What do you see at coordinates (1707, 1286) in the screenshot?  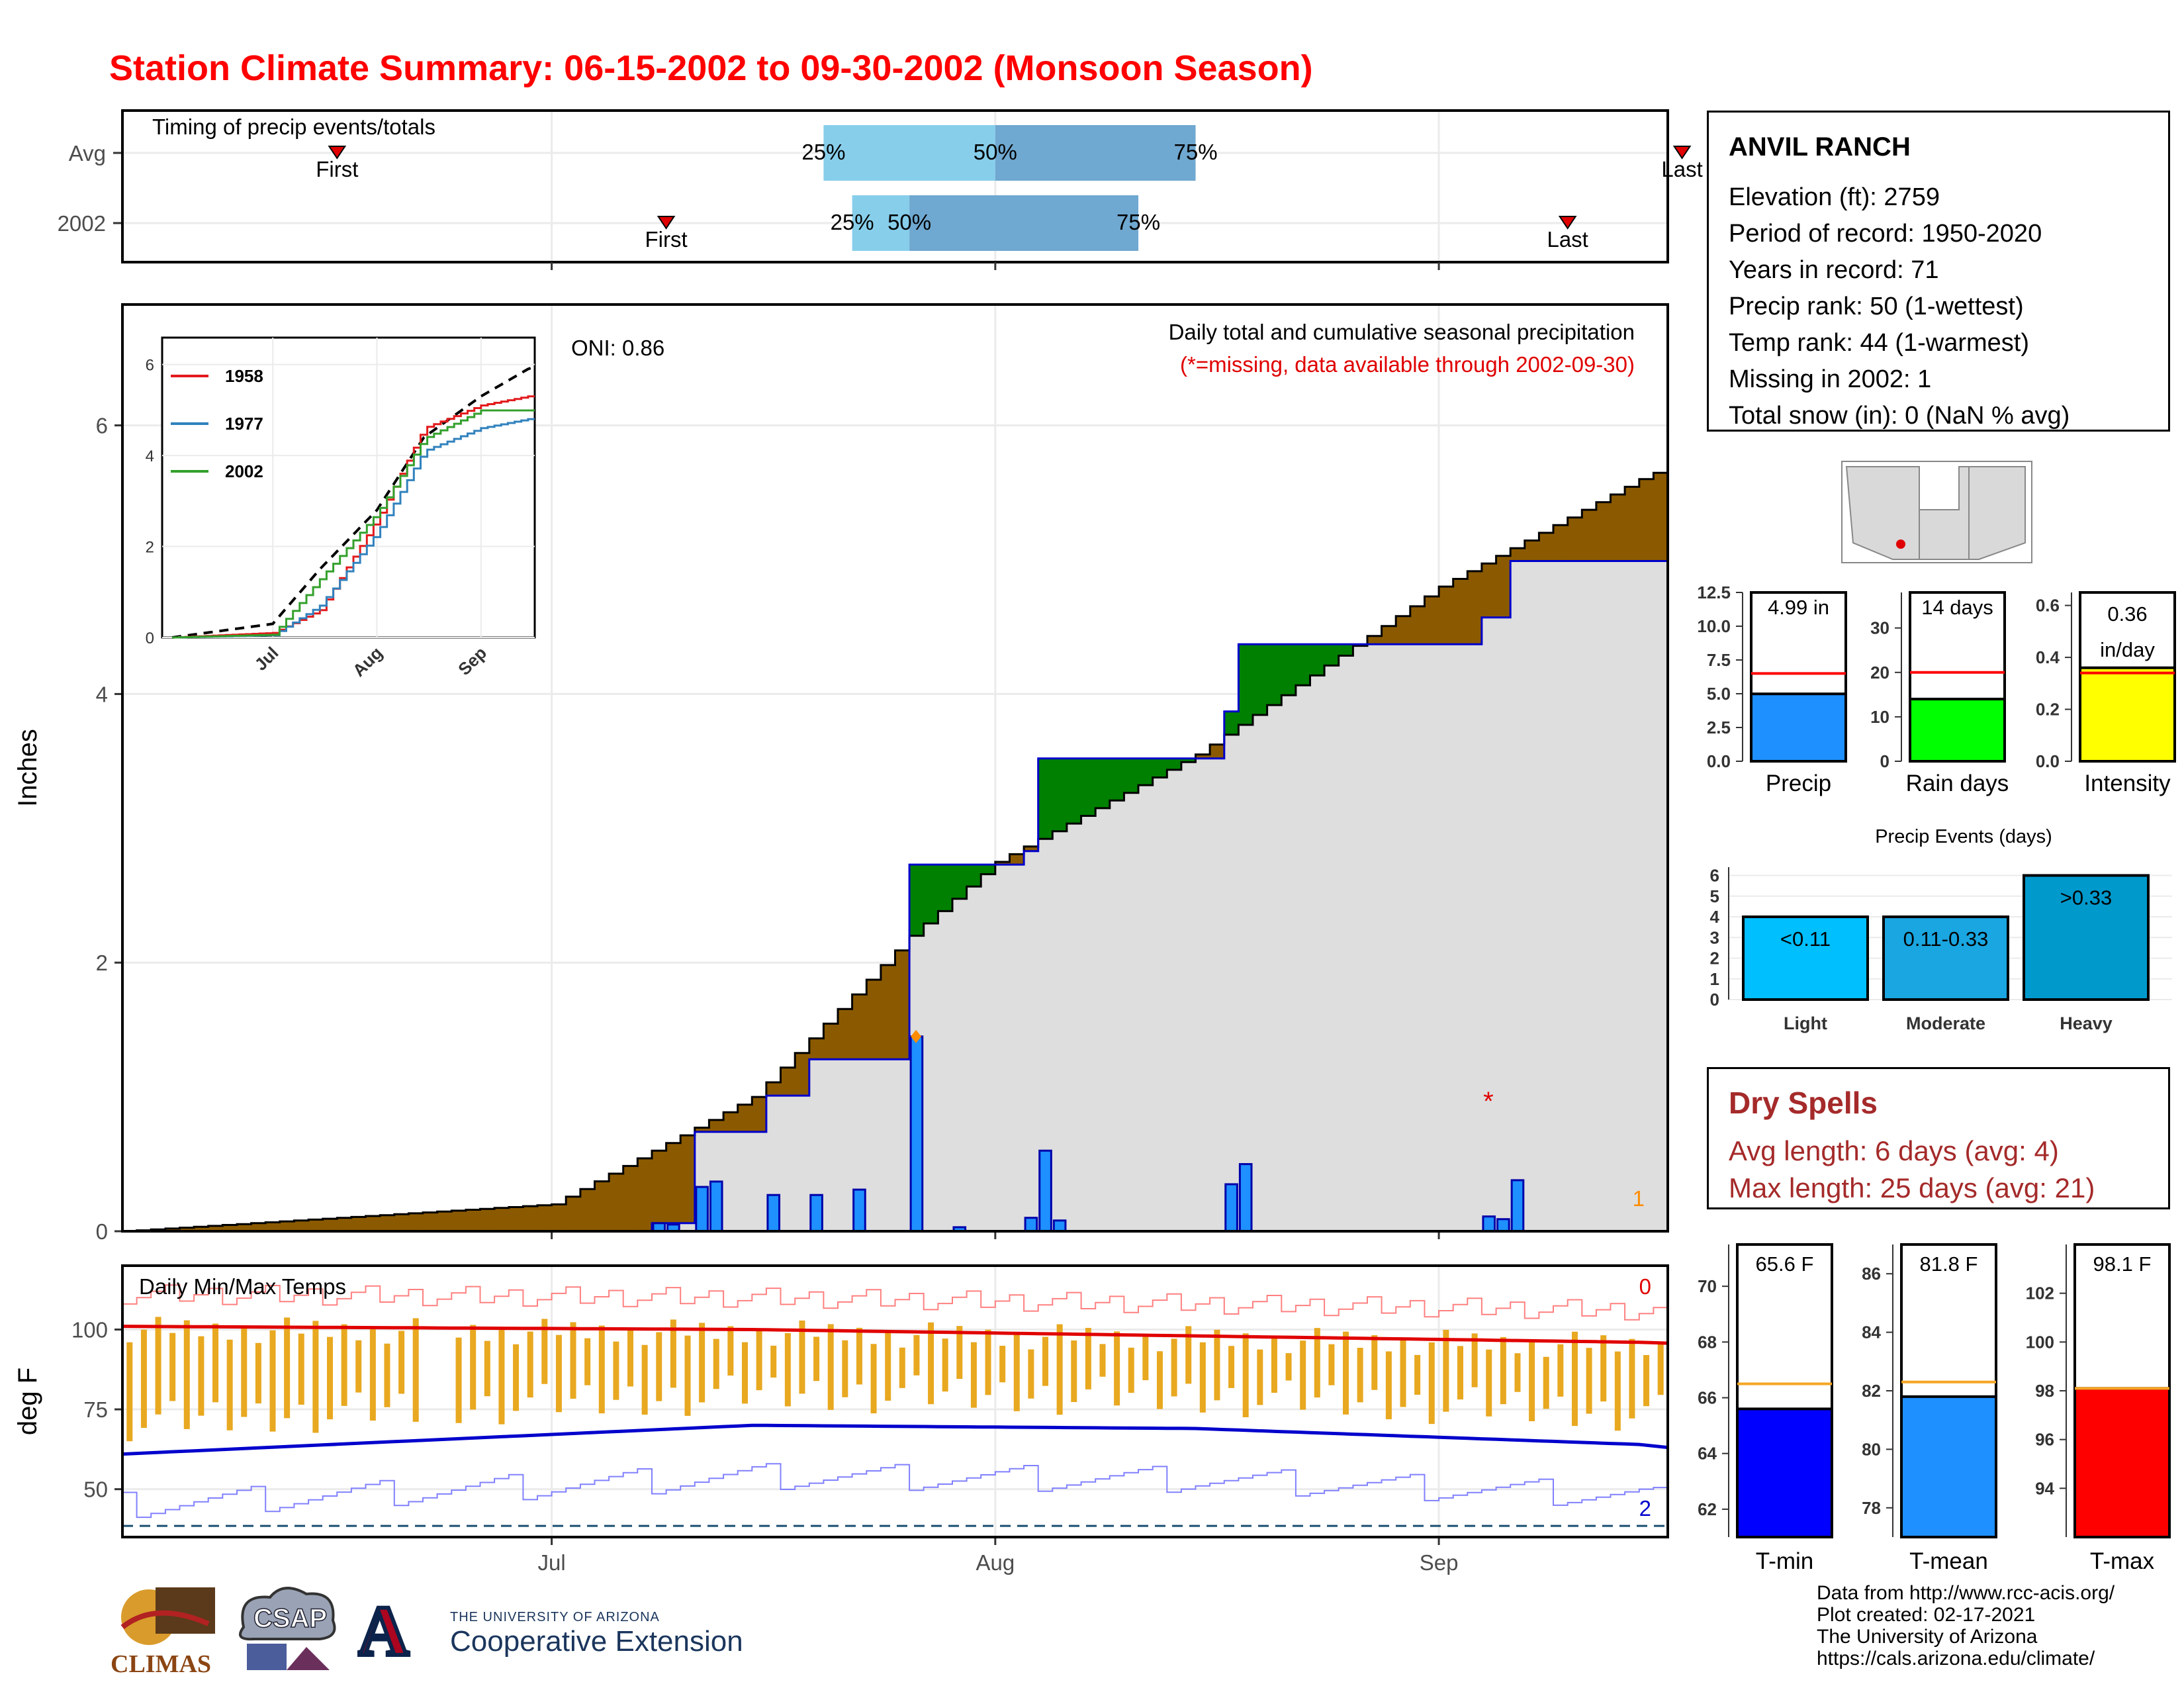 I see `tmin-summary-y-tick-label: 70` at bounding box center [1707, 1286].